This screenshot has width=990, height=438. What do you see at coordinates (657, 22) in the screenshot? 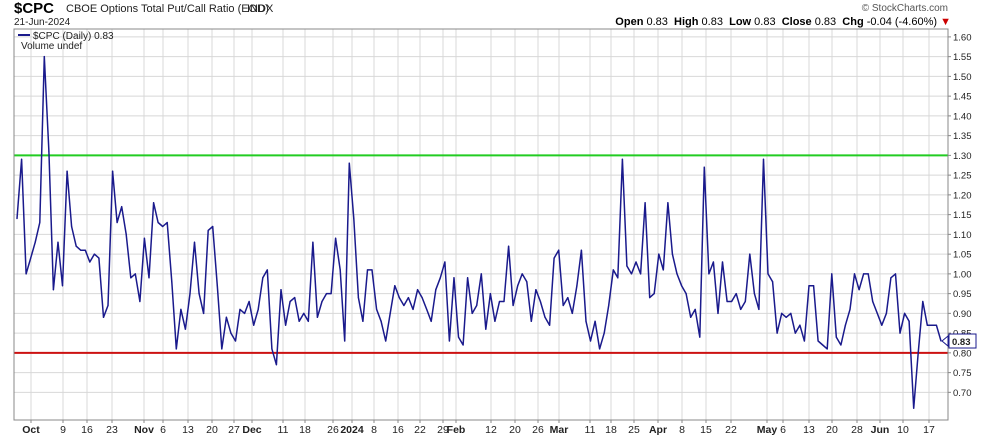
I see `open-value: 0.83` at bounding box center [657, 22].